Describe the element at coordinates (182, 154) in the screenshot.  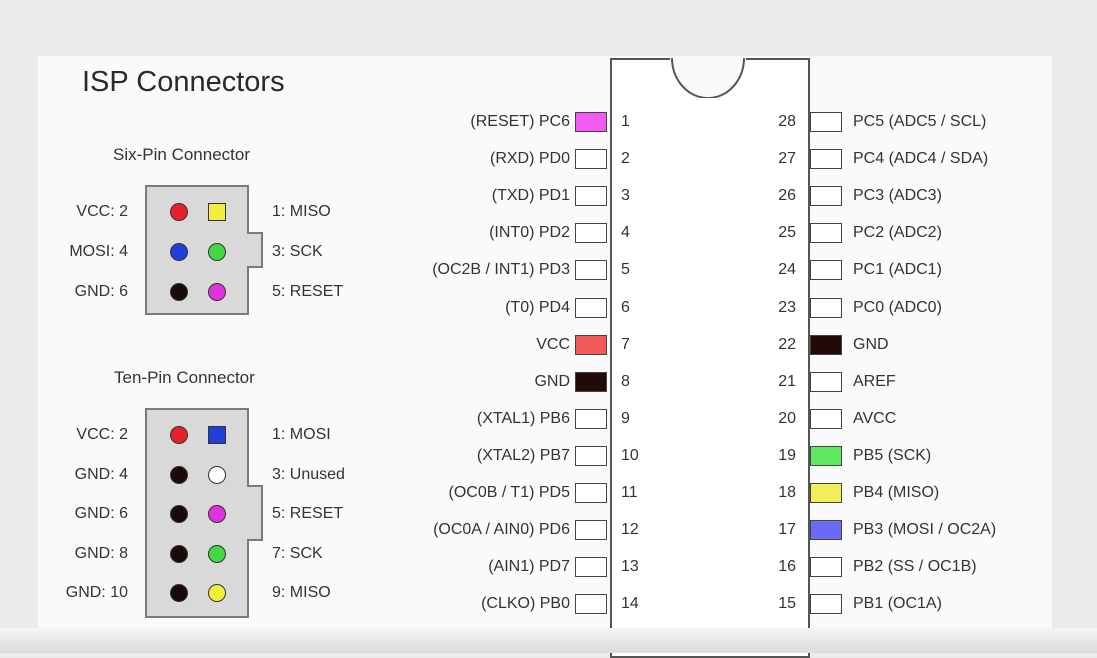
I see `six-pin-caption: Six-Pin Connector` at that location.